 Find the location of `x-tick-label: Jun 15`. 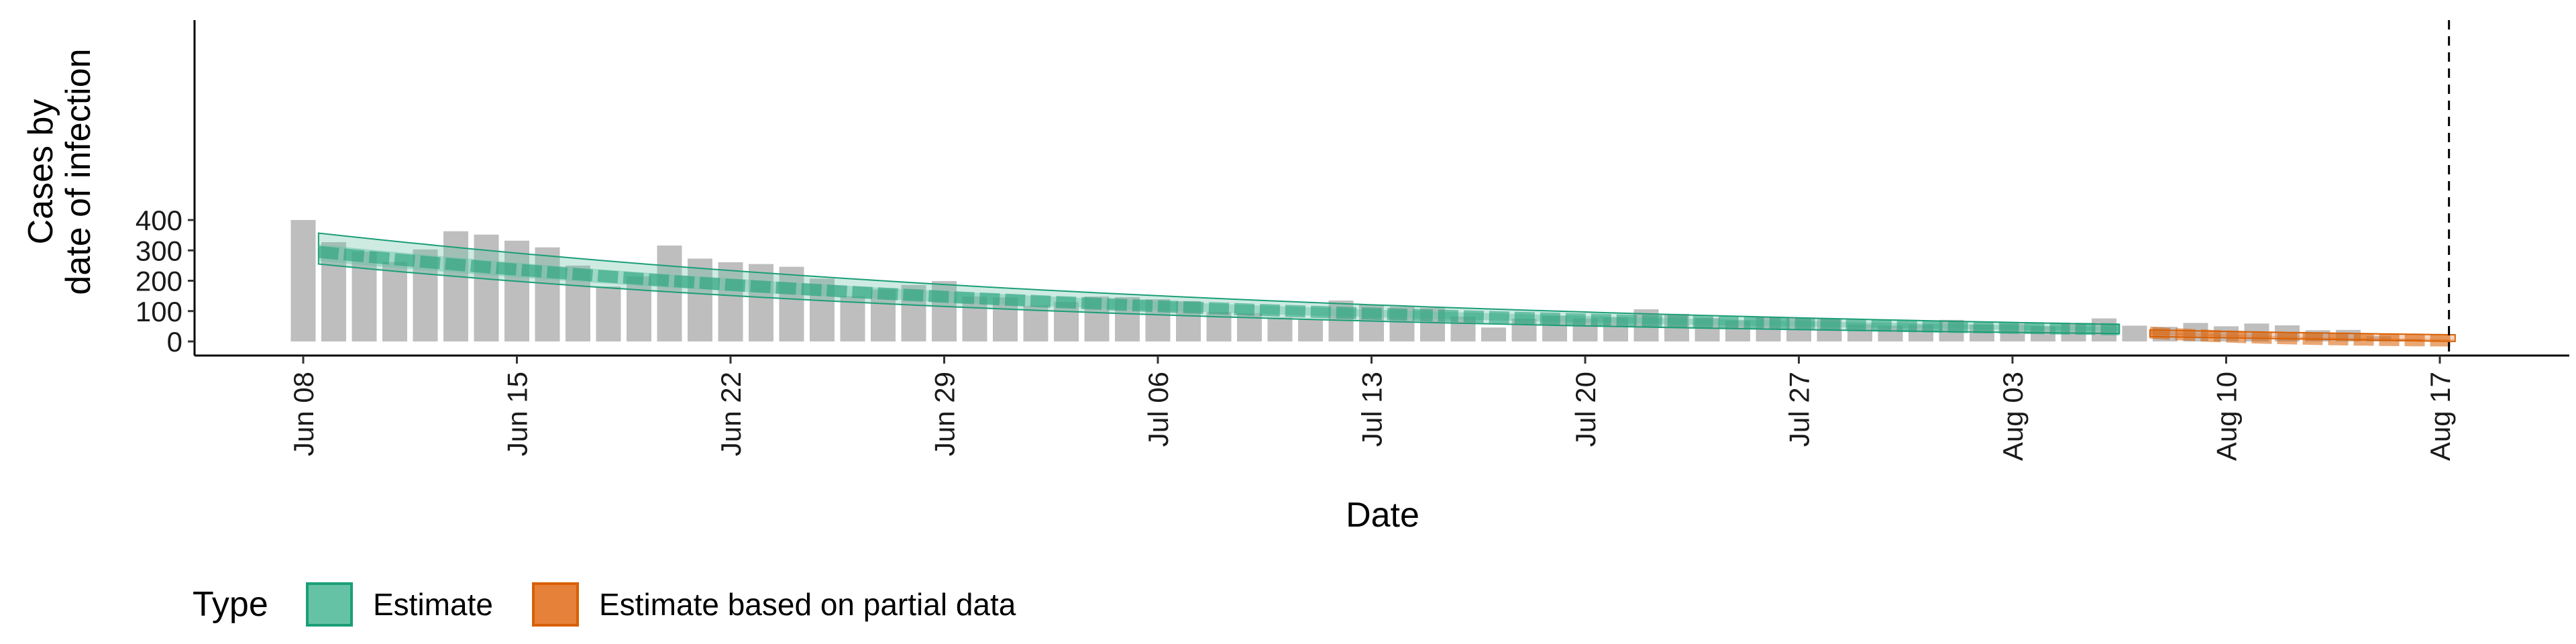

x-tick-label: Jun 15 is located at coordinates (517, 414).